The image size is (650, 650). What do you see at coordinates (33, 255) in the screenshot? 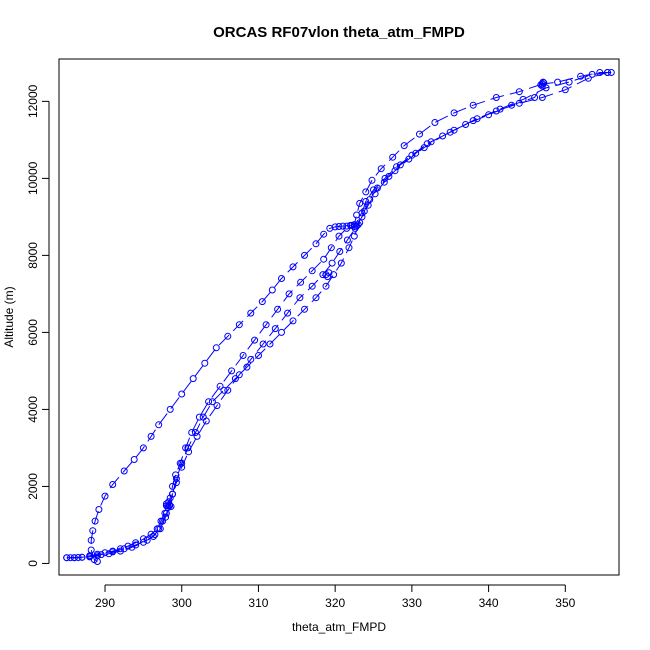
I see `y-tick-label: 8000` at bounding box center [33, 255].